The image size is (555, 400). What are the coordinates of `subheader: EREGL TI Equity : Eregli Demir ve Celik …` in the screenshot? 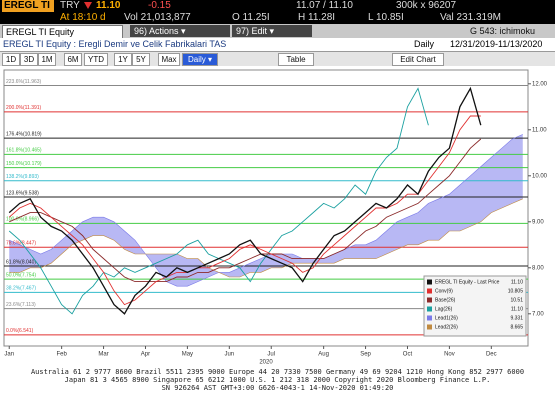 It's located at (277, 45).